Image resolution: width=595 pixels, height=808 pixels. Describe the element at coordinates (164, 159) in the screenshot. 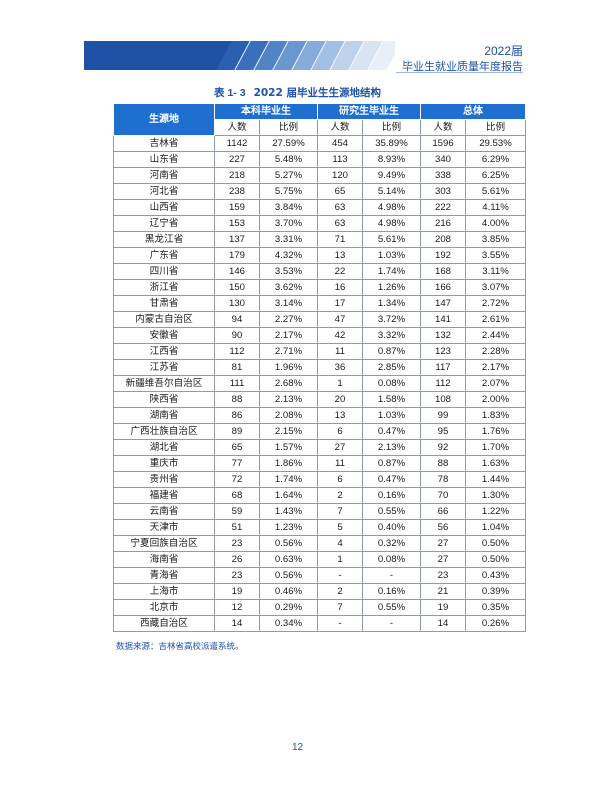

I see `origin-cell: 山东省` at that location.